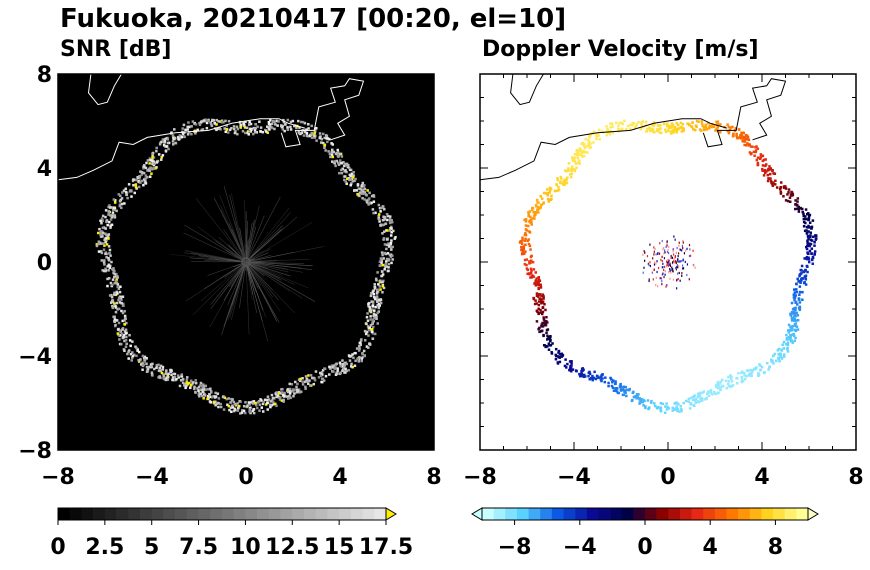 The height and width of the screenshot is (570, 870). I want to click on figure-title: Fukuoka, 20210417 [00:20, el=10], so click(313, 19).